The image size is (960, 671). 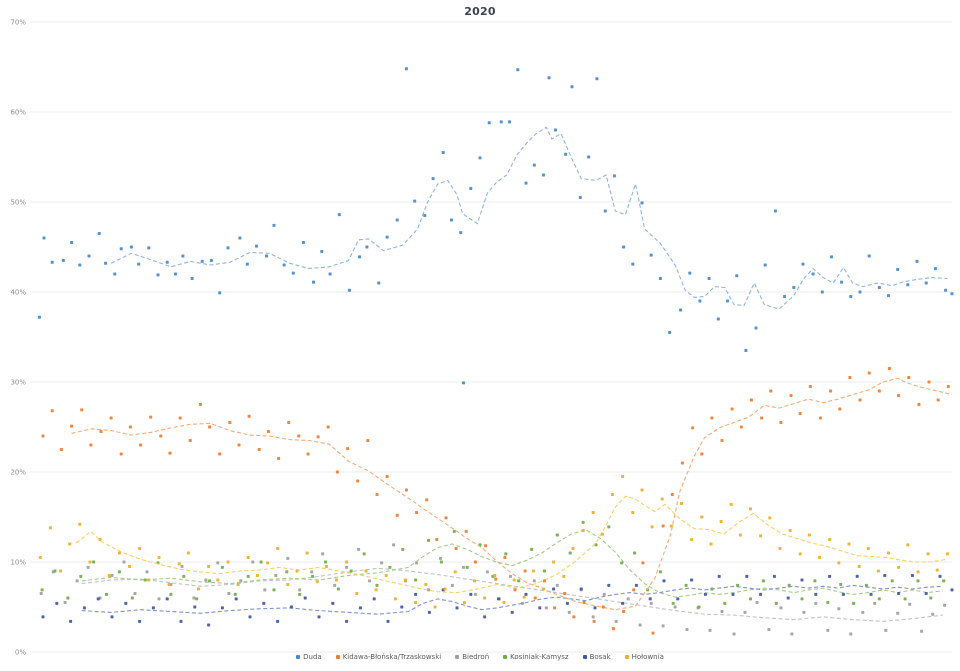 I want to click on legend-item-biedron: Biedroń, so click(x=472, y=657).